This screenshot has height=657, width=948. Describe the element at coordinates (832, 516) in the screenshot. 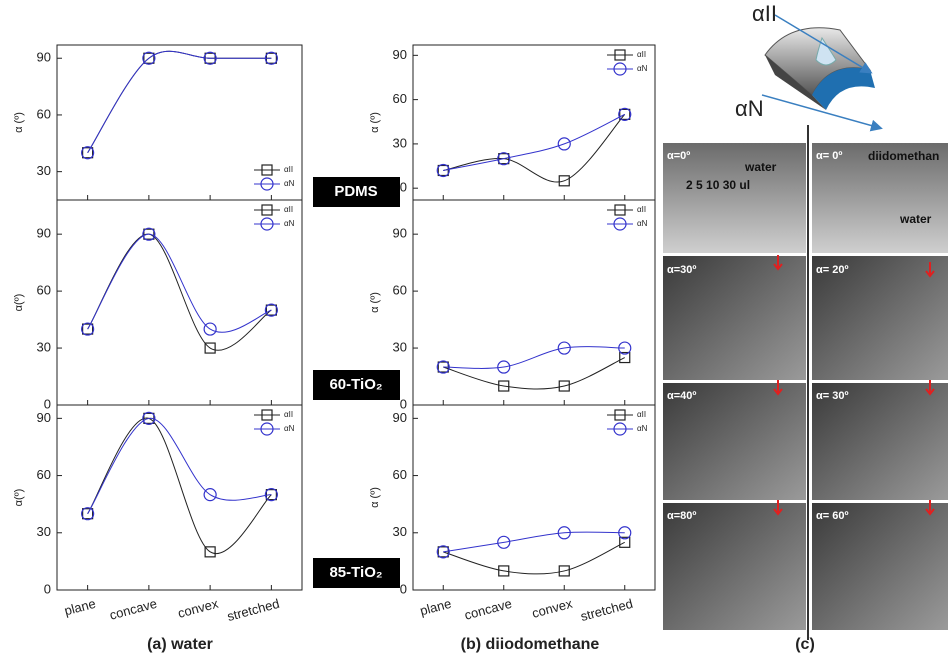

I see `photo-text: α= 60º` at that location.